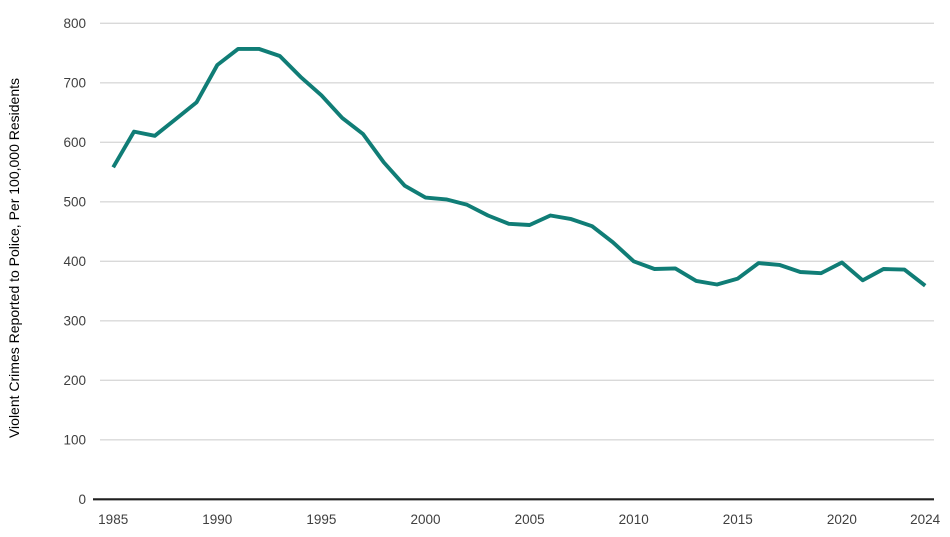 This screenshot has height=537, width=950. What do you see at coordinates (113, 519) in the screenshot?
I see `x-tick-label: 1985` at bounding box center [113, 519].